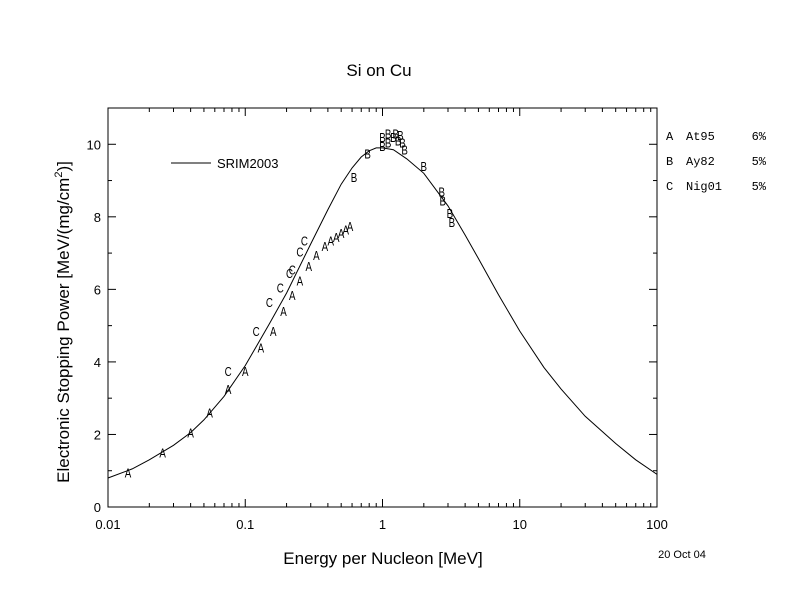  Describe the element at coordinates (97, 217) in the screenshot. I see `y-tick-label: 8` at that location.